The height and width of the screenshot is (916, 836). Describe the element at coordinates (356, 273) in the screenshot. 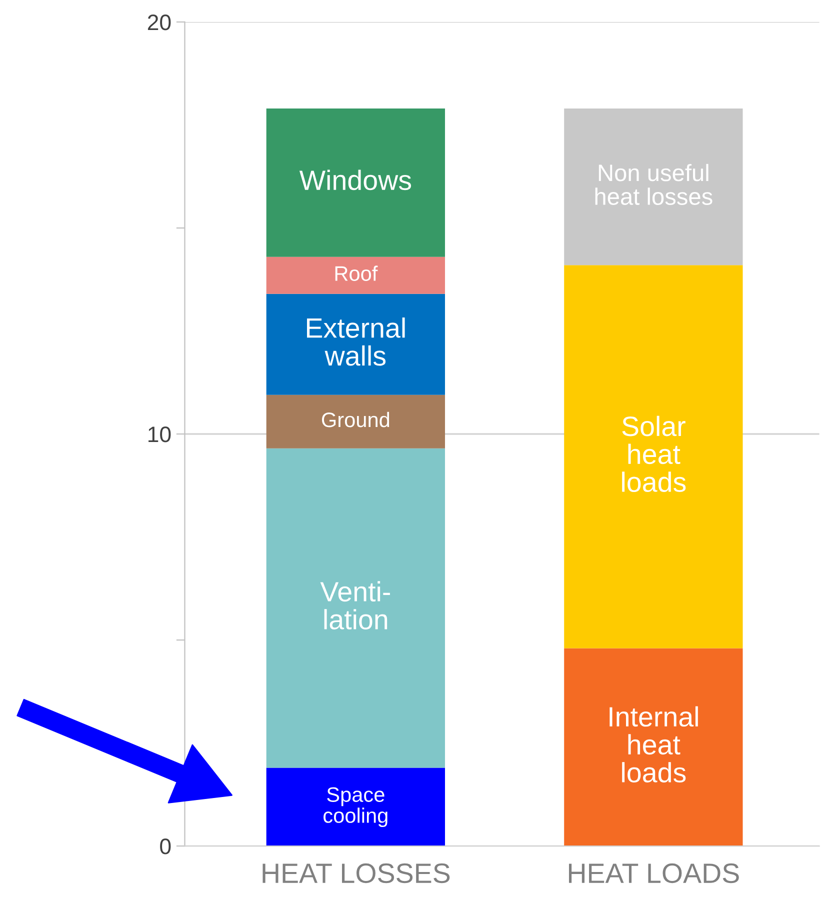

I see `series-label: Roof` at that location.